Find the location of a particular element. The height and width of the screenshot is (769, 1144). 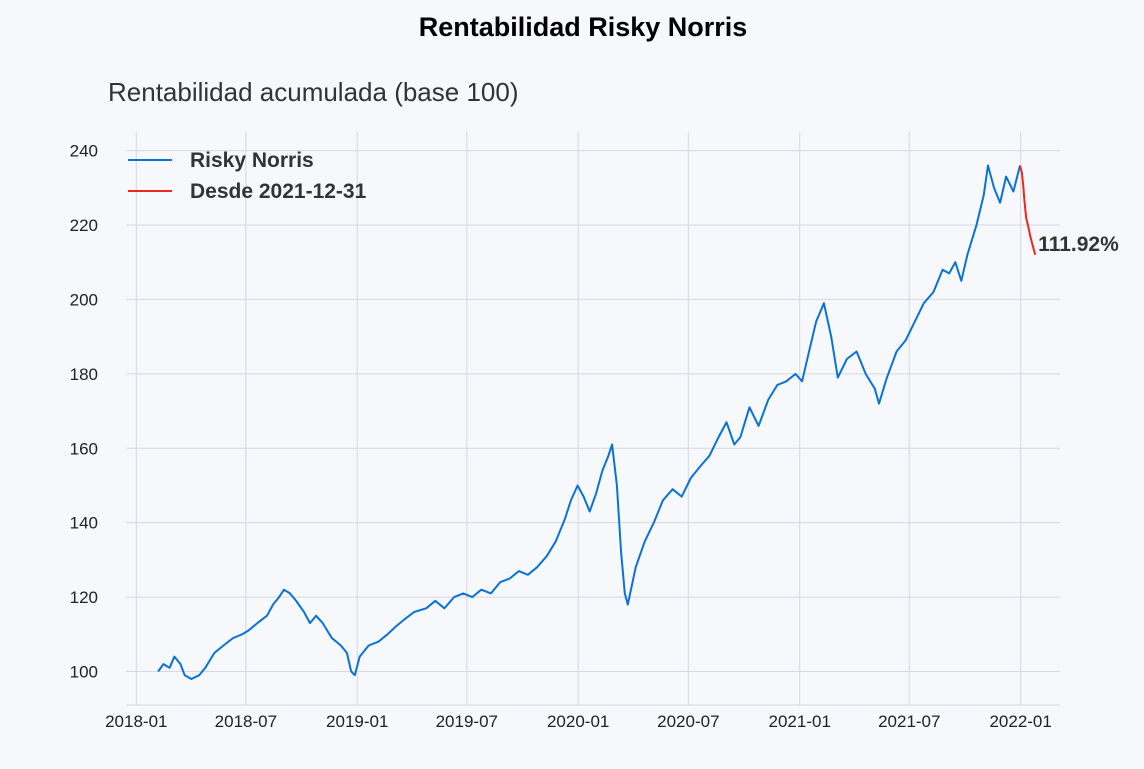

x-tick-label: 2020-01 is located at coordinates (578, 721).